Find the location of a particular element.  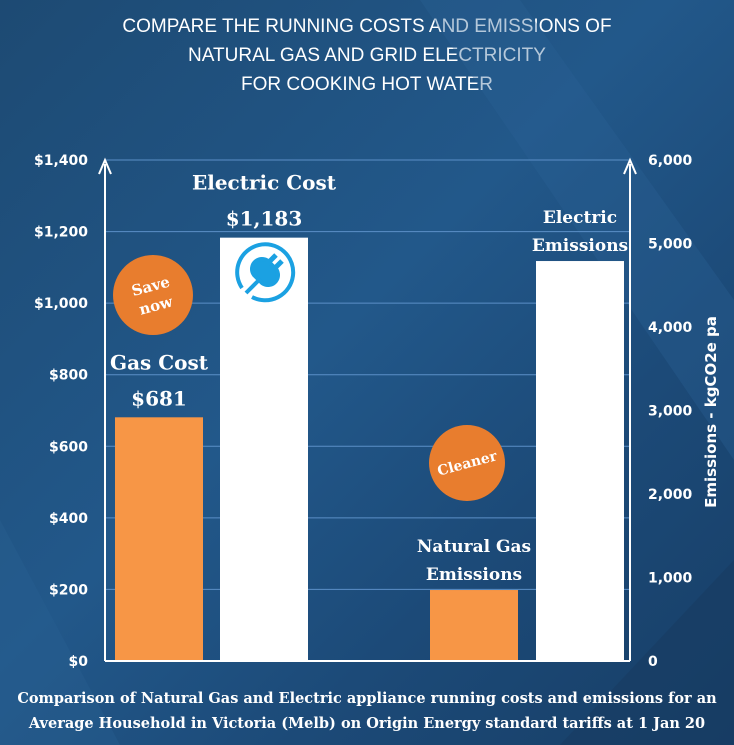

bar-label: Electric is located at coordinates (580, 218).